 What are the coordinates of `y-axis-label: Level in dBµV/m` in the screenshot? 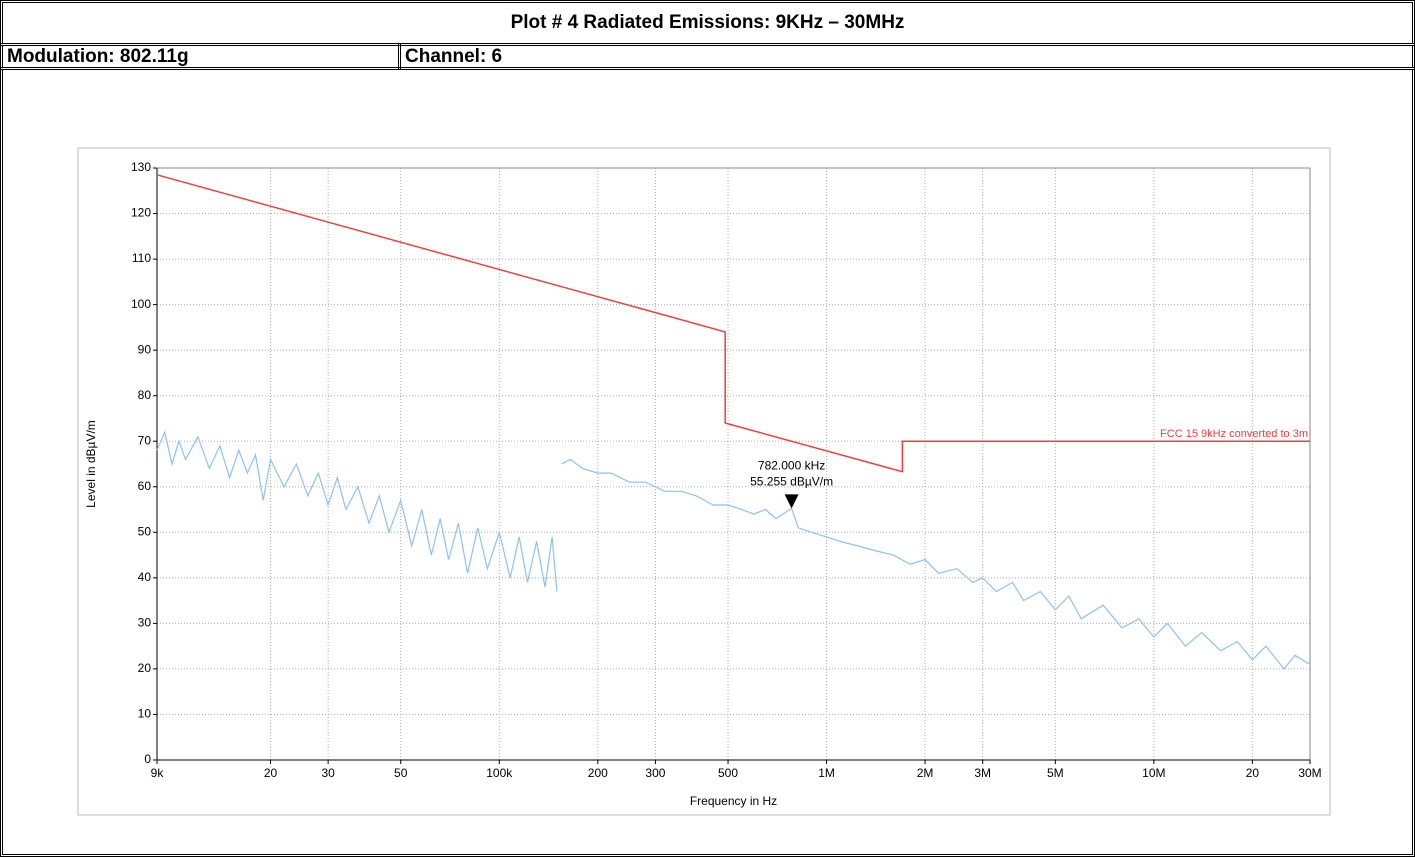 It's located at (91, 464).